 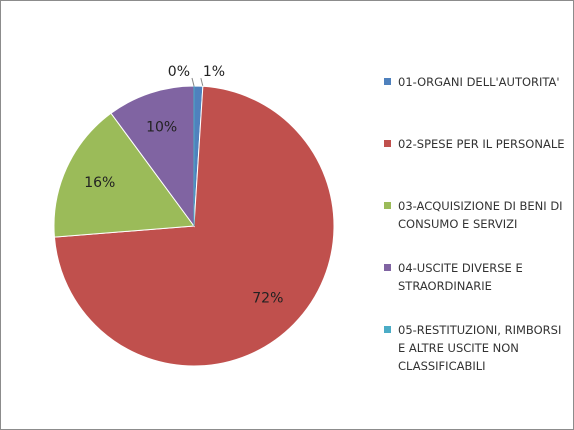 I want to click on legend-entry: 01-ORGANI DELL'AUTORITA', so click(x=476, y=82).